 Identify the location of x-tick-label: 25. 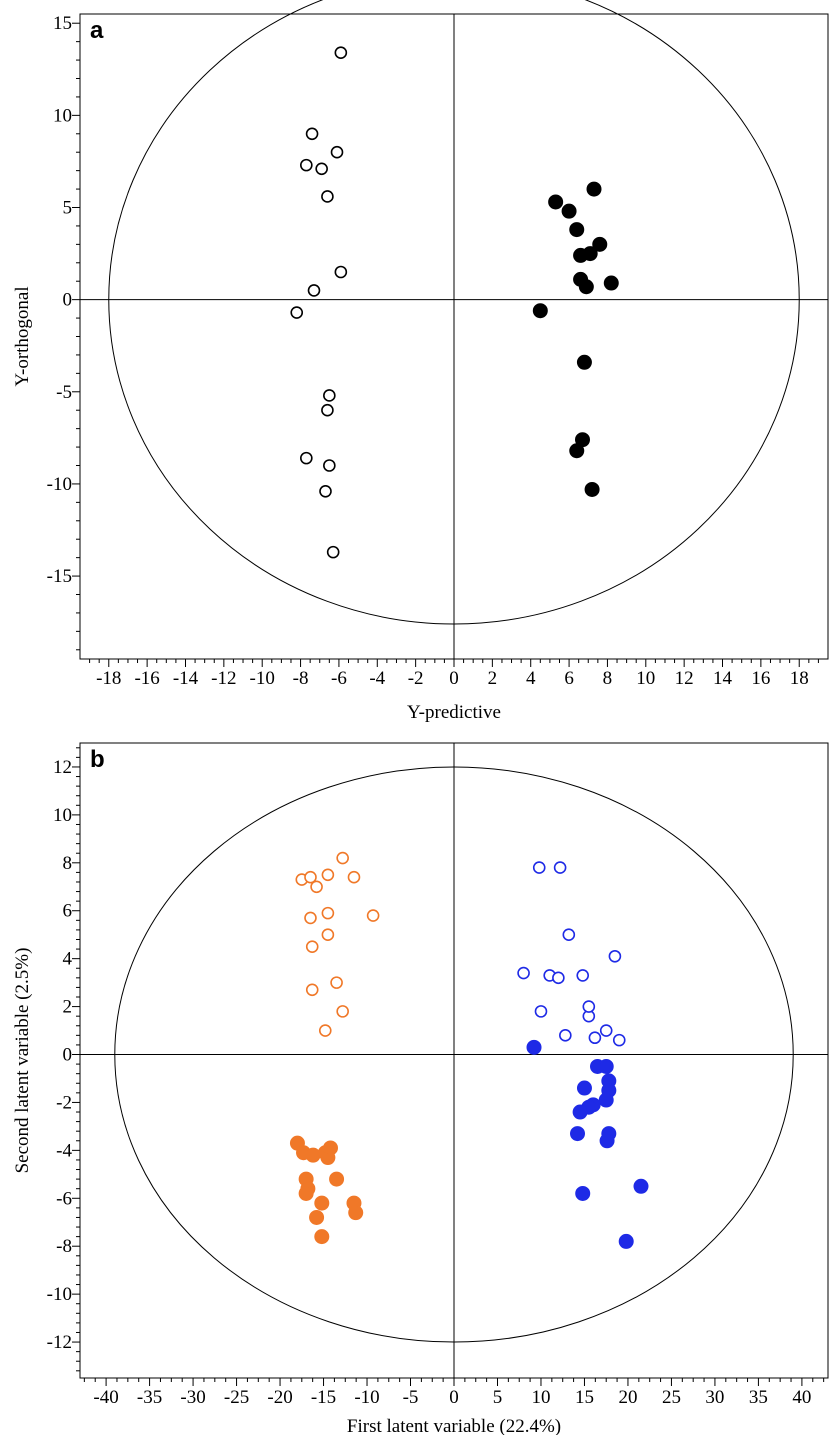
(671, 1397).